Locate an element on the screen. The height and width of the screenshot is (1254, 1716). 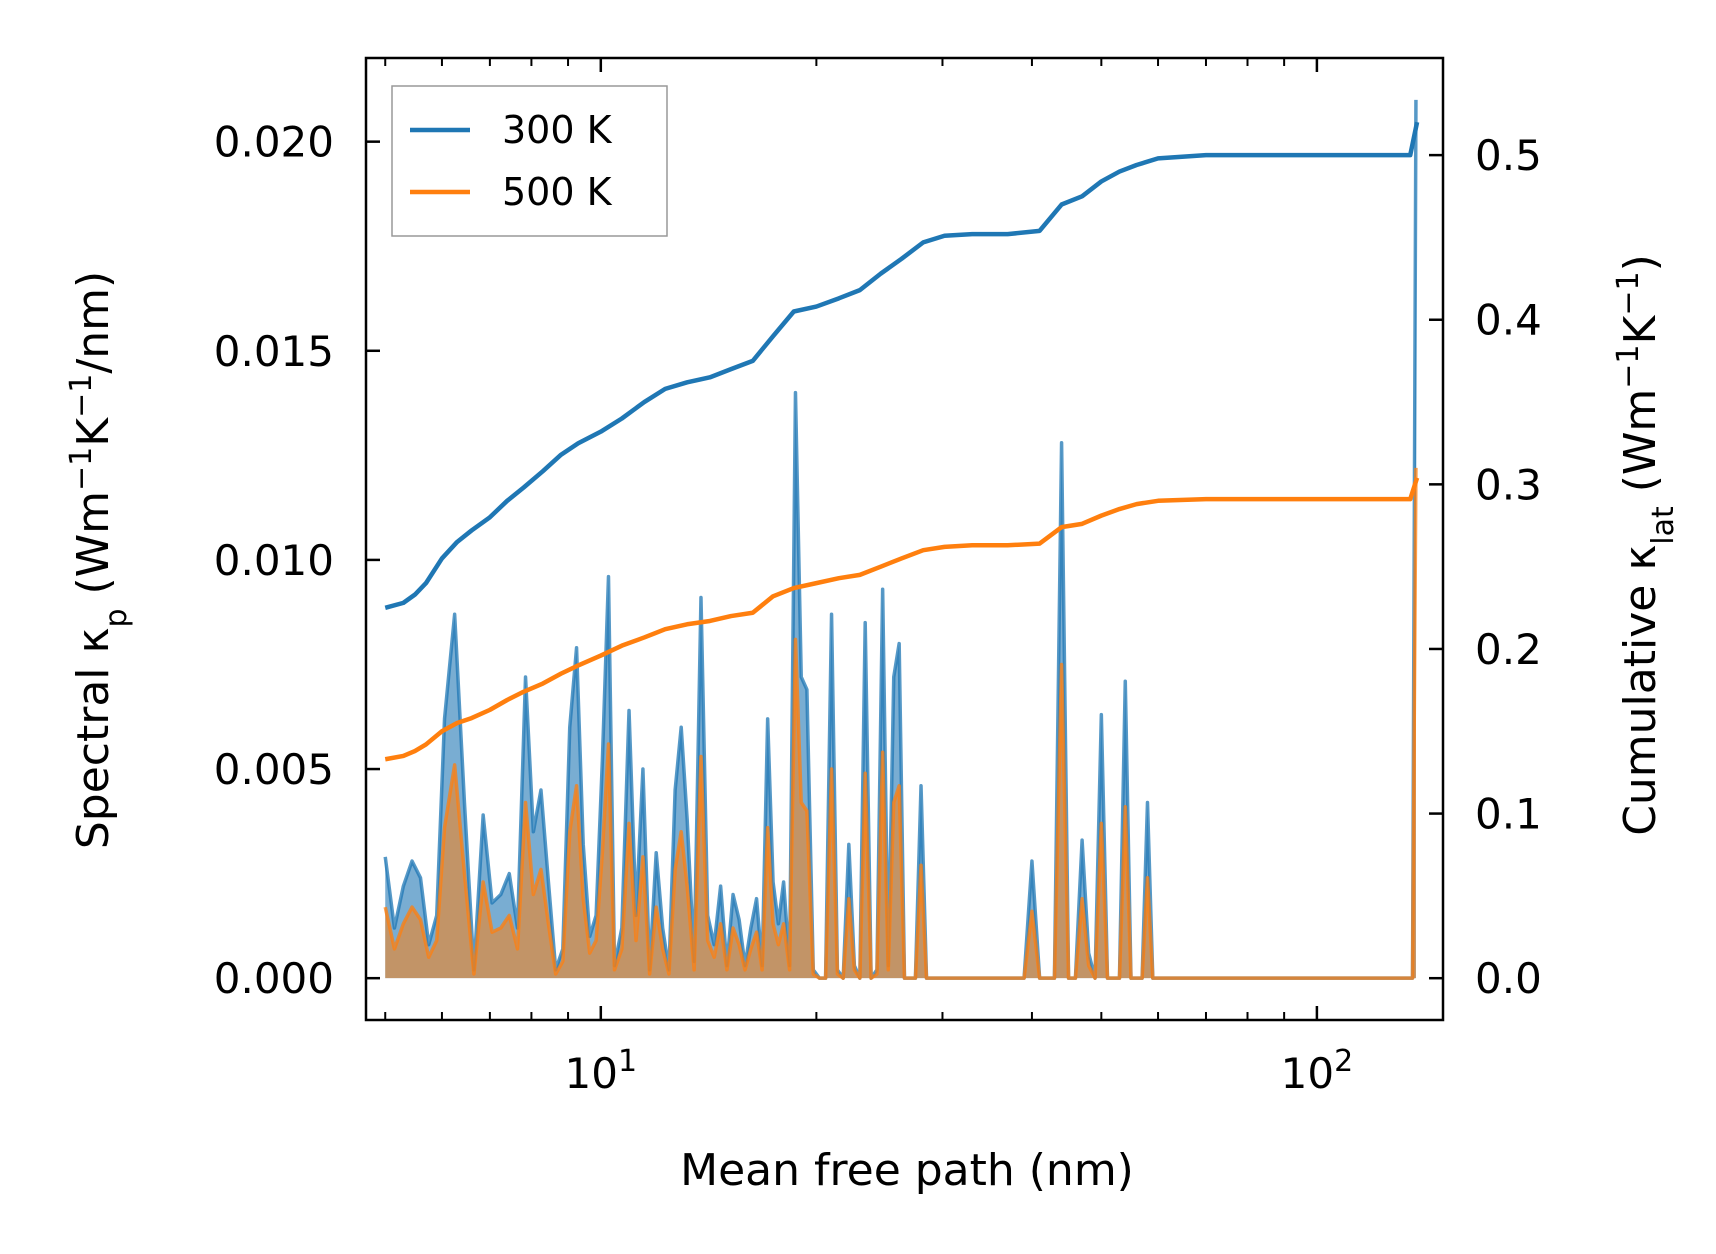
y-axis-label-left: Spectral κp (Wm−1K−1/nm) is located at coordinates (99, 560).